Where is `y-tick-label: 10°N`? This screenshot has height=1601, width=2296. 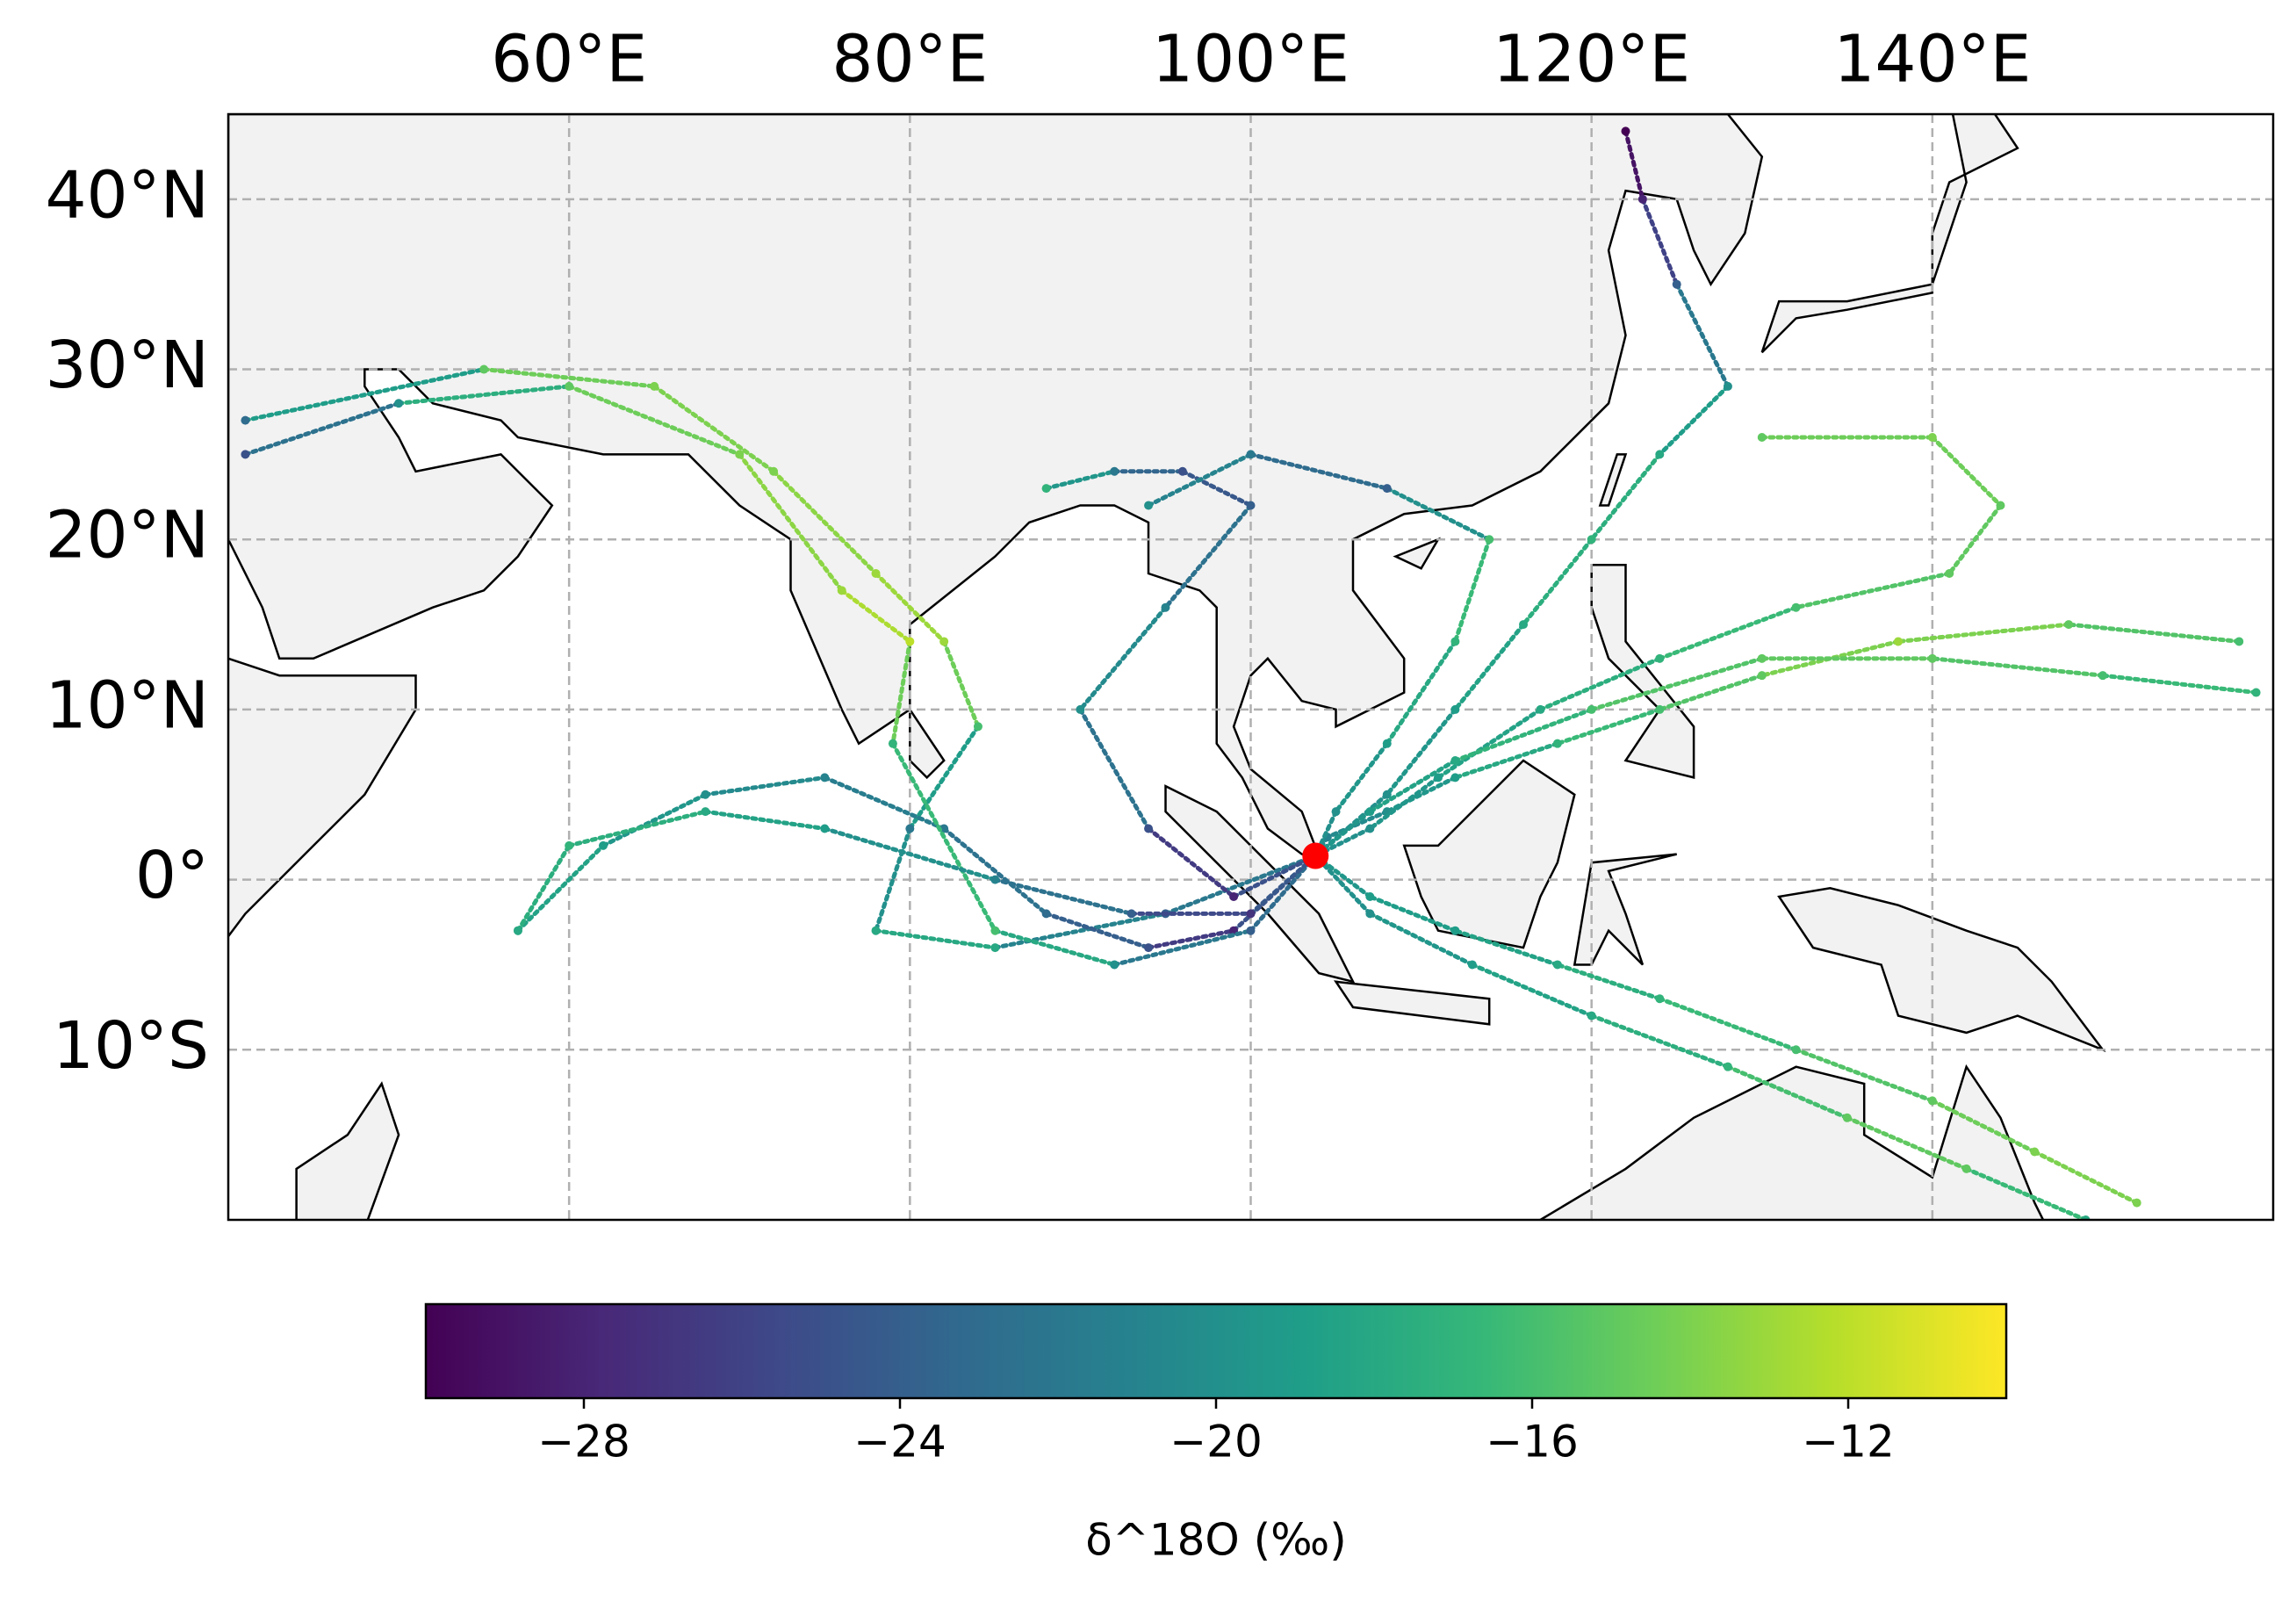
y-tick-label: 10°N is located at coordinates (127, 705).